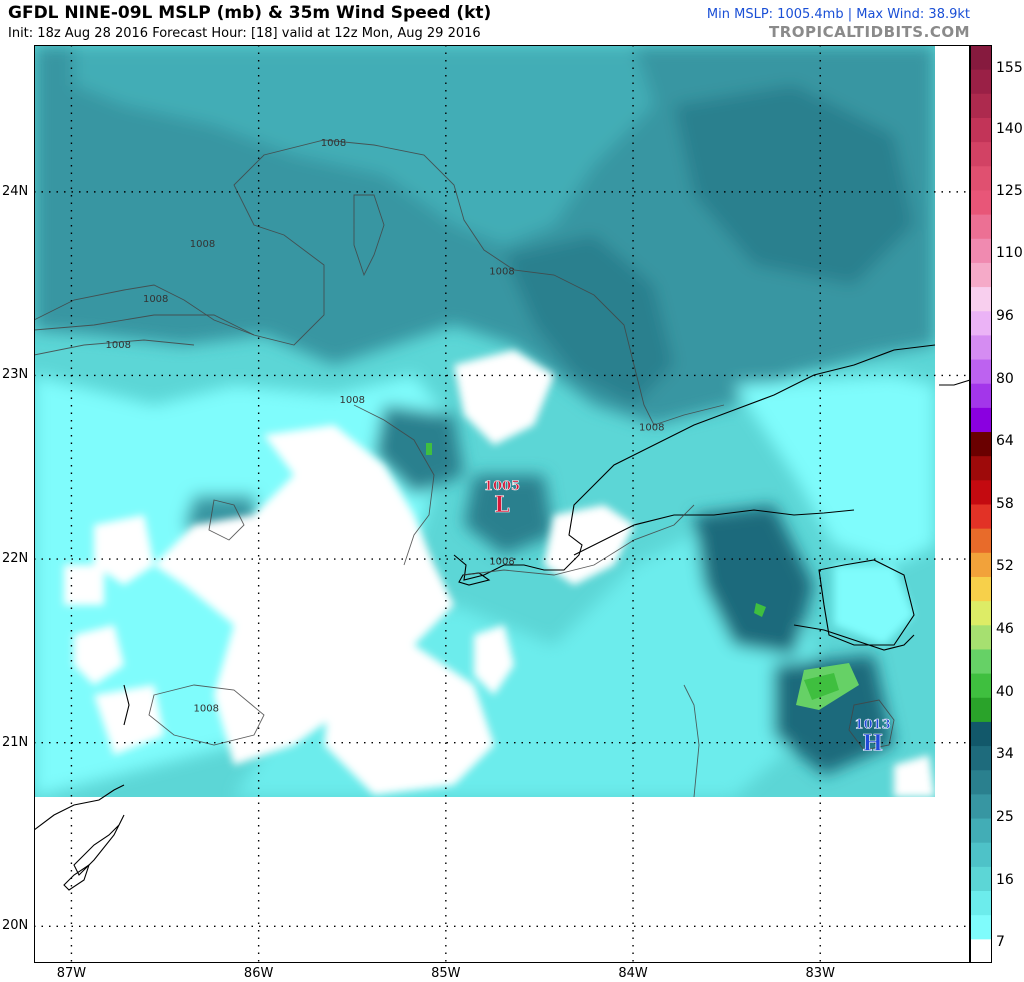  Describe the element at coordinates (15, 191) in the screenshot. I see `lat-tick-label: 24N` at that location.